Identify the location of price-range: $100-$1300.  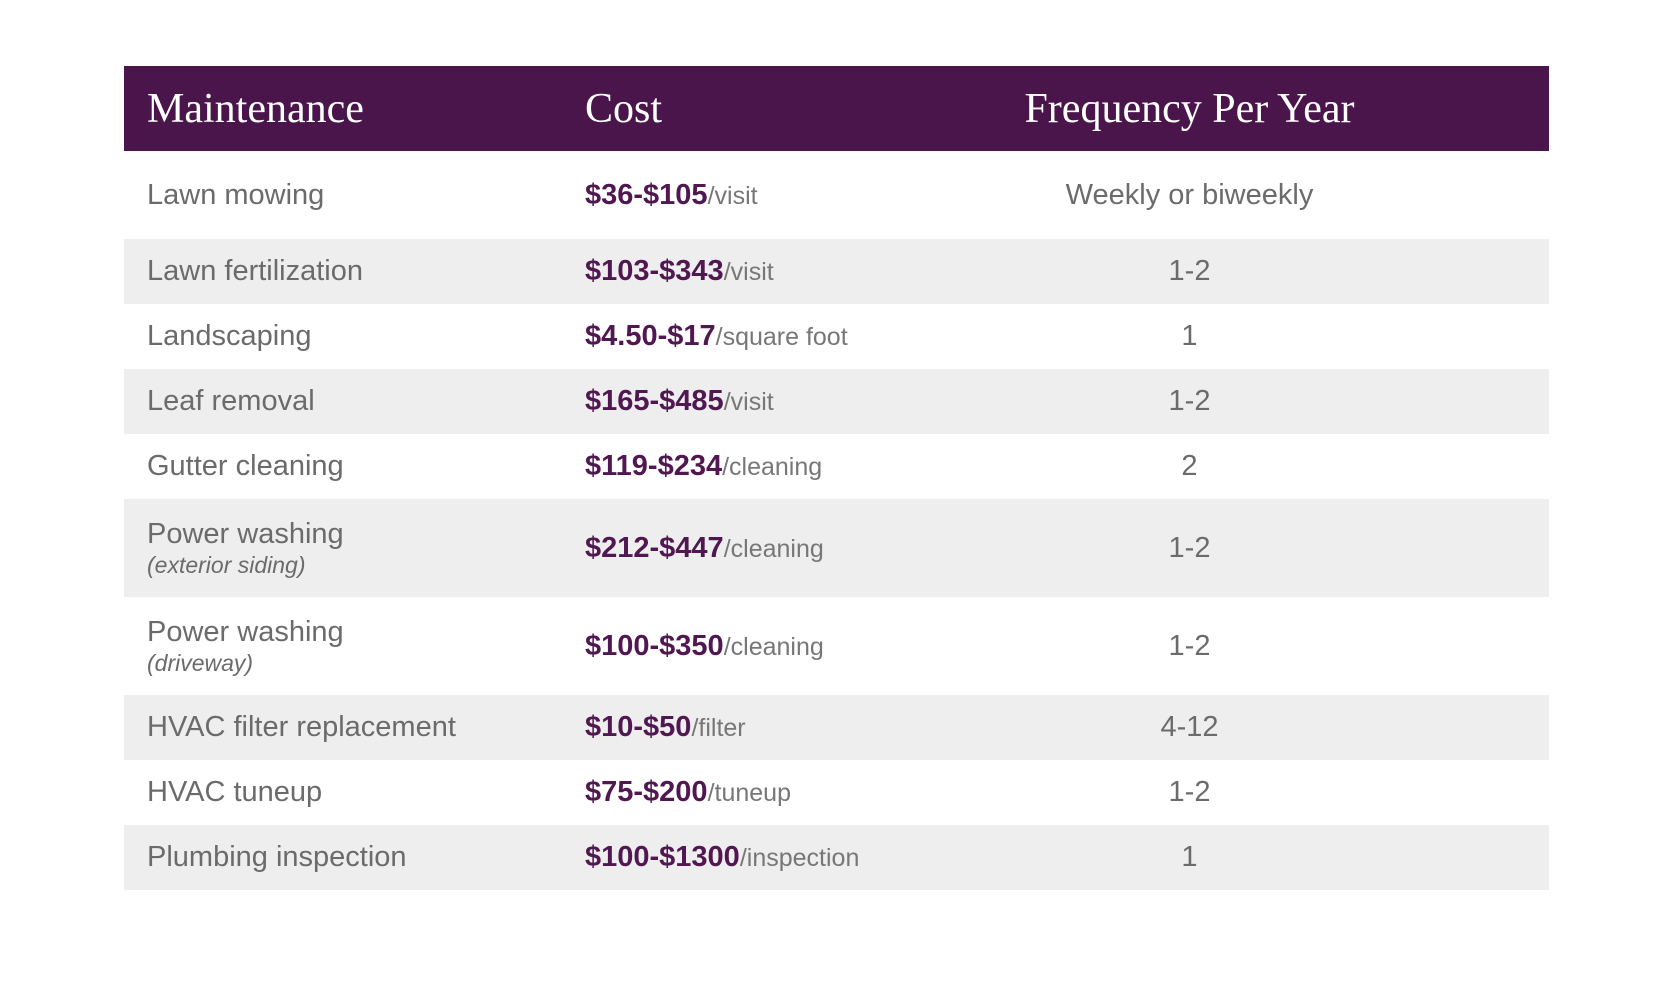
(662, 857).